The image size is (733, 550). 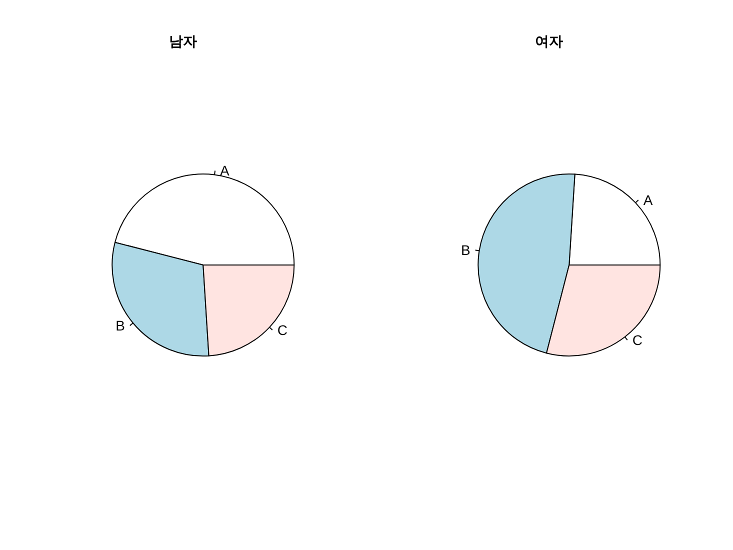 I want to click on chart-title: 남자, so click(x=183, y=42).